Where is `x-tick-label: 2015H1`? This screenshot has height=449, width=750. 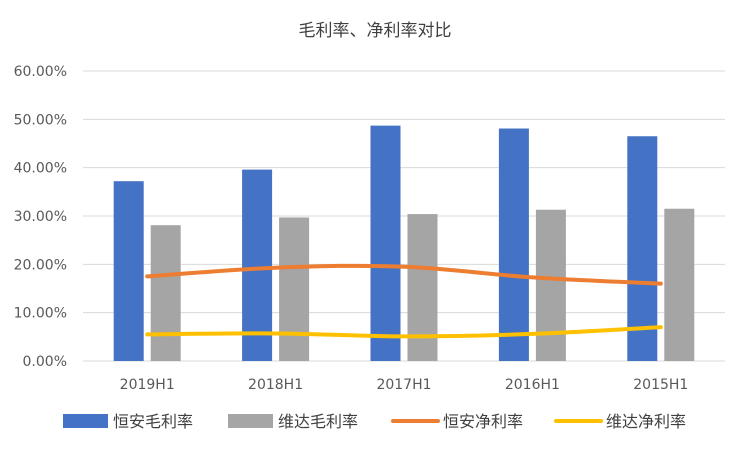 x-tick-label: 2015H1 is located at coordinates (660, 385).